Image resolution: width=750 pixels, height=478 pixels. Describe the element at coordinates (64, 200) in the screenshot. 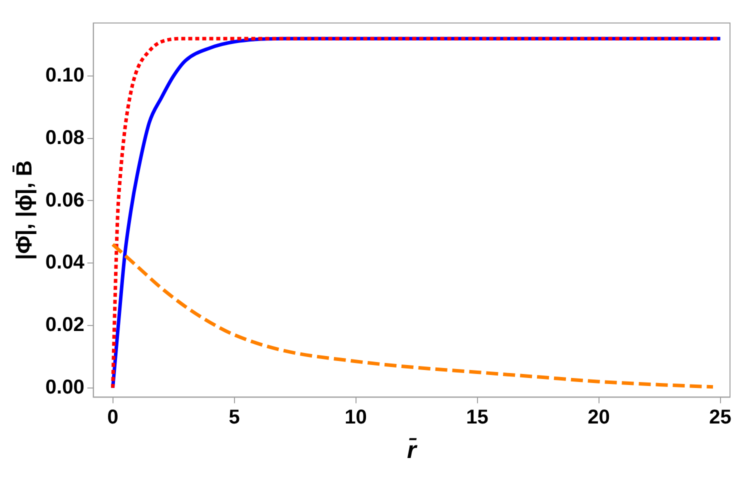

I see `y-tick-label: 0.06` at that location.